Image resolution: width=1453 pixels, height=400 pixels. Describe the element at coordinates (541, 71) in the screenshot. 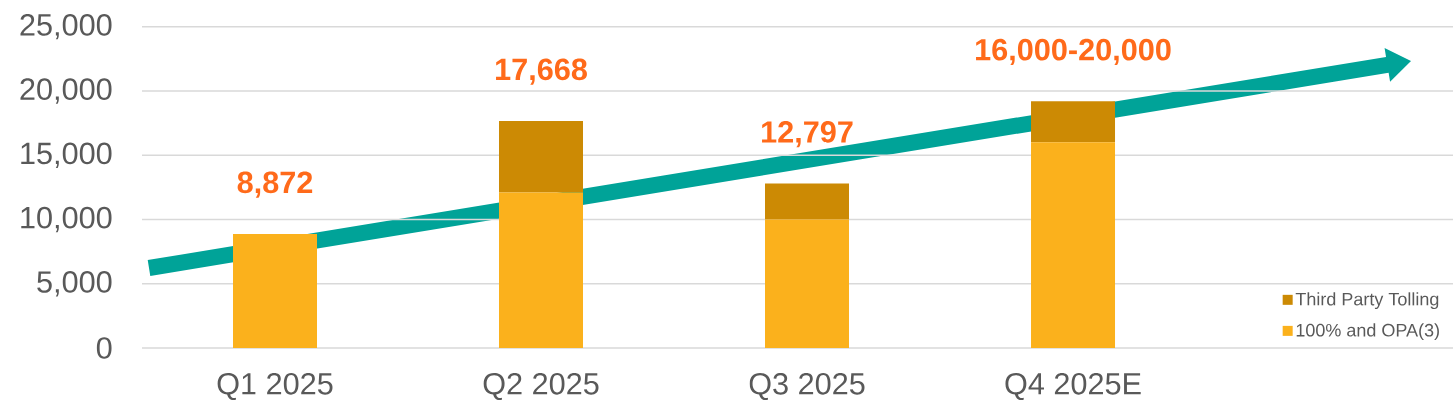

I see `total-label: 17,668` at that location.